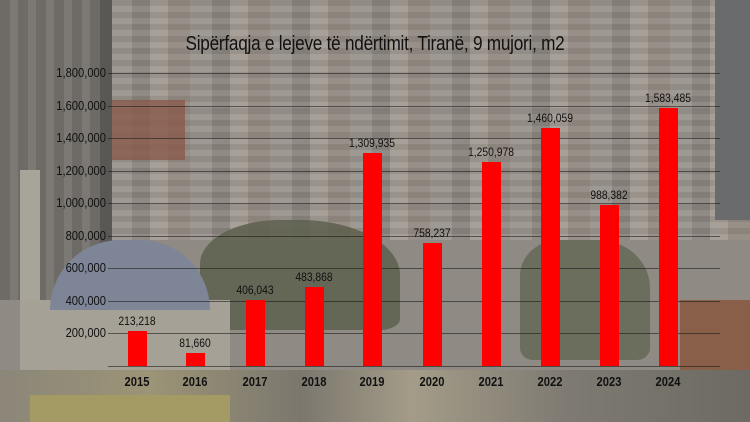 The width and height of the screenshot is (750, 422). What do you see at coordinates (668, 98) in the screenshot?
I see `value-label: 1,583,485` at bounding box center [668, 98].